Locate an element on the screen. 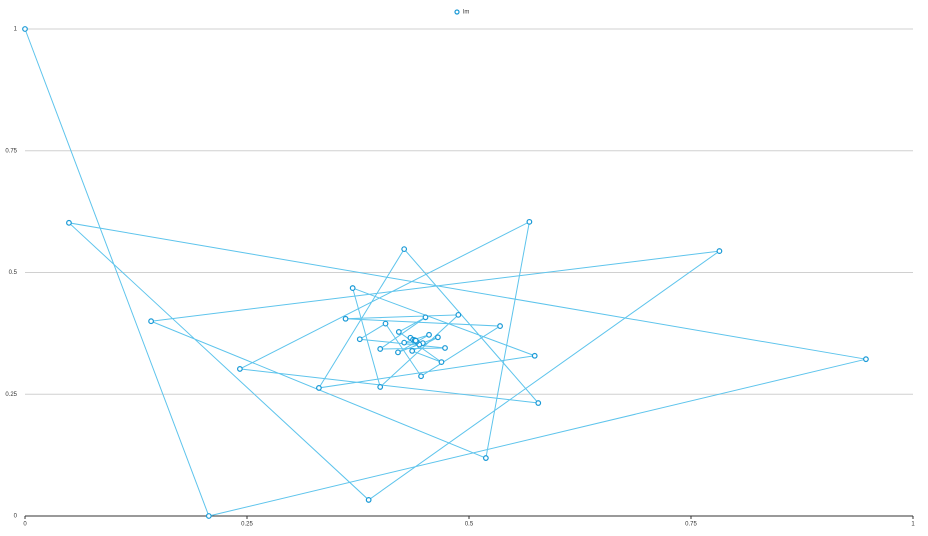  y-tick-label: 0.5 is located at coordinates (13, 273).